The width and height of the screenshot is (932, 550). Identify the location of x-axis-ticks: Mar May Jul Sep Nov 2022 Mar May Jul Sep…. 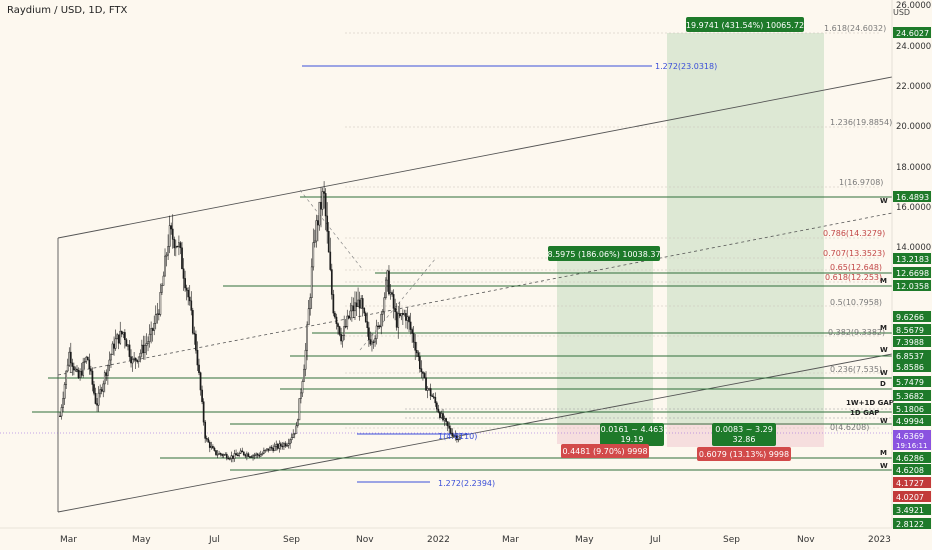
(475, 540).